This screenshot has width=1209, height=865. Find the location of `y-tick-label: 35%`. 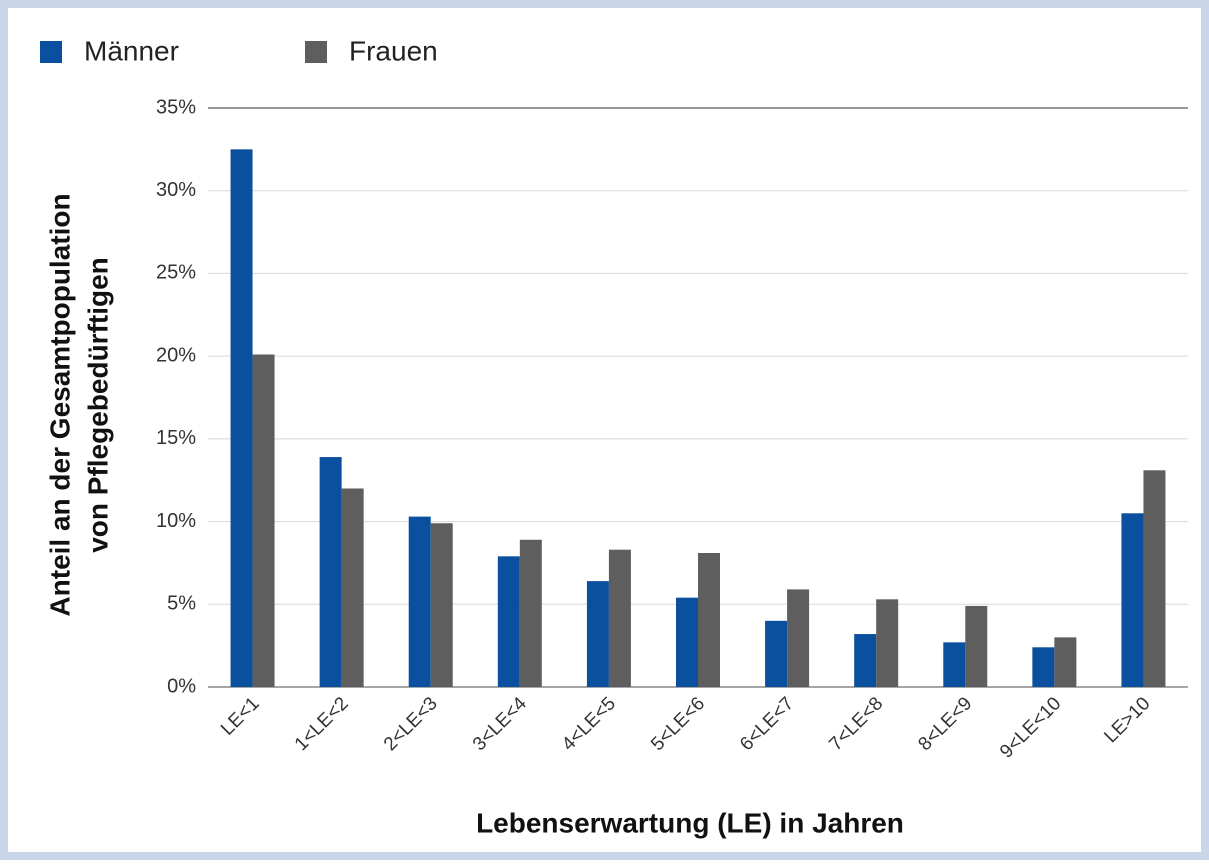

y-tick-label: 35% is located at coordinates (176, 107).